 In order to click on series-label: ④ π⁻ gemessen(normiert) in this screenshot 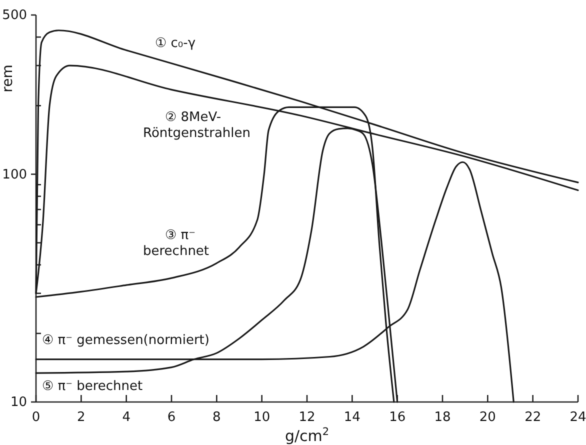, I will do `click(126, 340)`.